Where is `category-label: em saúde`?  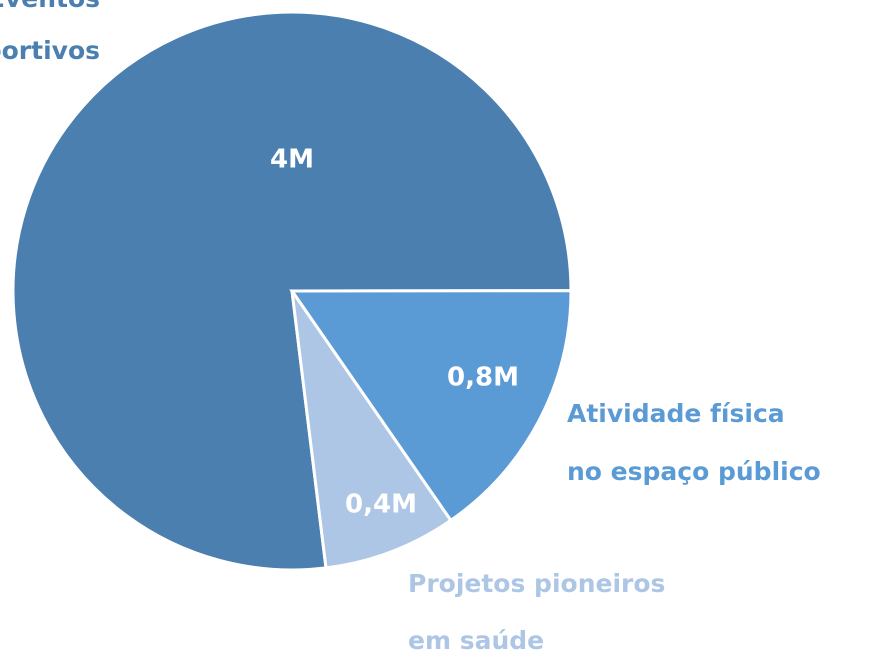
category-label: em saúde is located at coordinates (476, 640).